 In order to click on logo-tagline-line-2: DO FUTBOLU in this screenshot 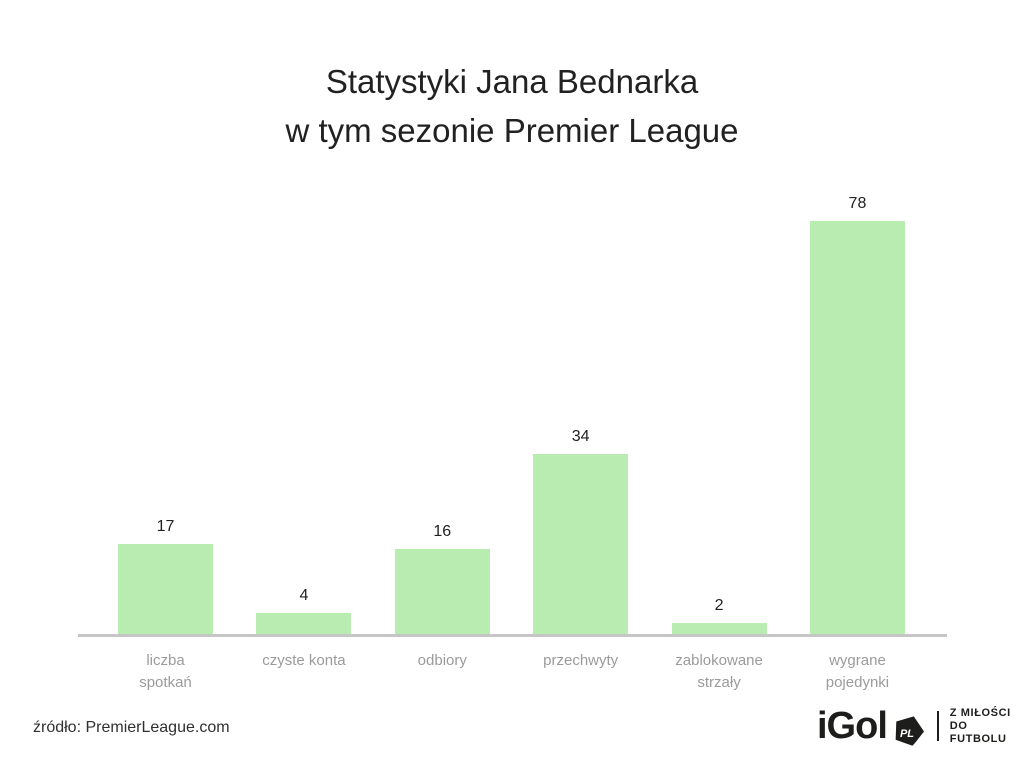, I will do `click(978, 732)`.